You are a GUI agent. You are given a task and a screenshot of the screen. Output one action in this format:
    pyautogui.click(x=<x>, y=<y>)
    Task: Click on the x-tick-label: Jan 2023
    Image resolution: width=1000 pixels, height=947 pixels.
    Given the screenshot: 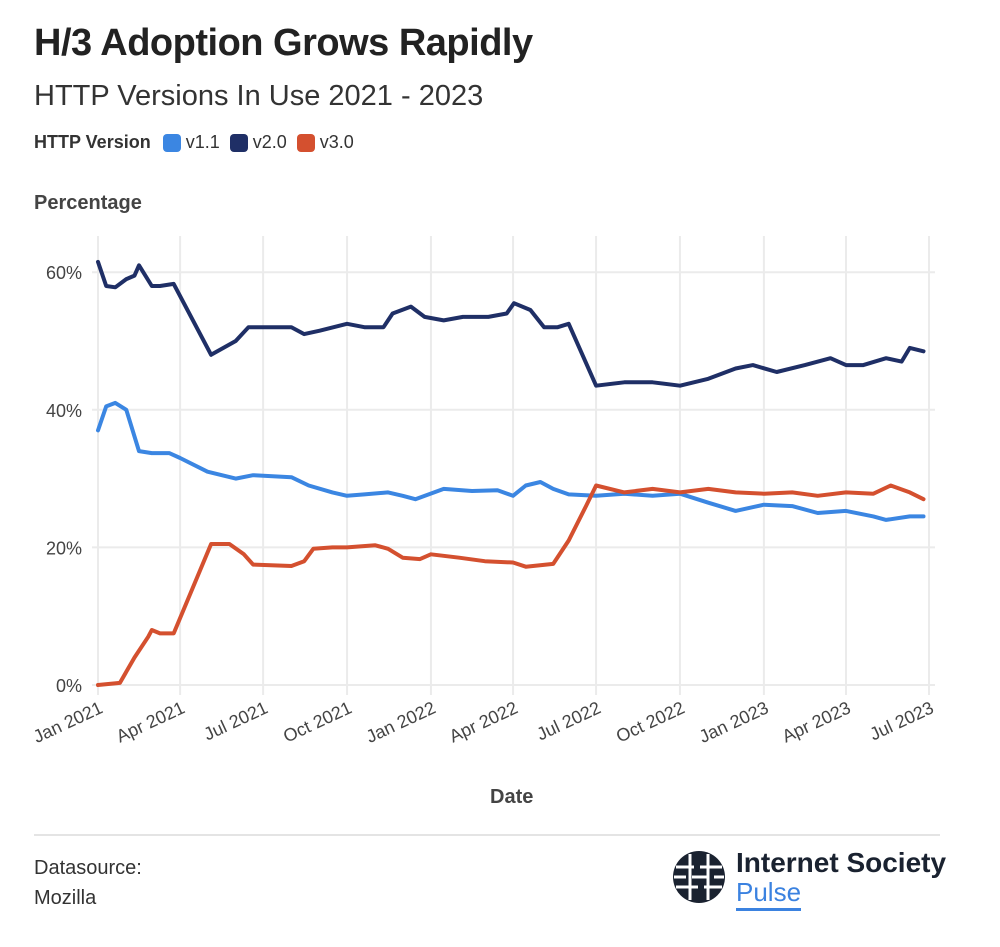 What is the action you would take?
    pyautogui.click(x=734, y=721)
    